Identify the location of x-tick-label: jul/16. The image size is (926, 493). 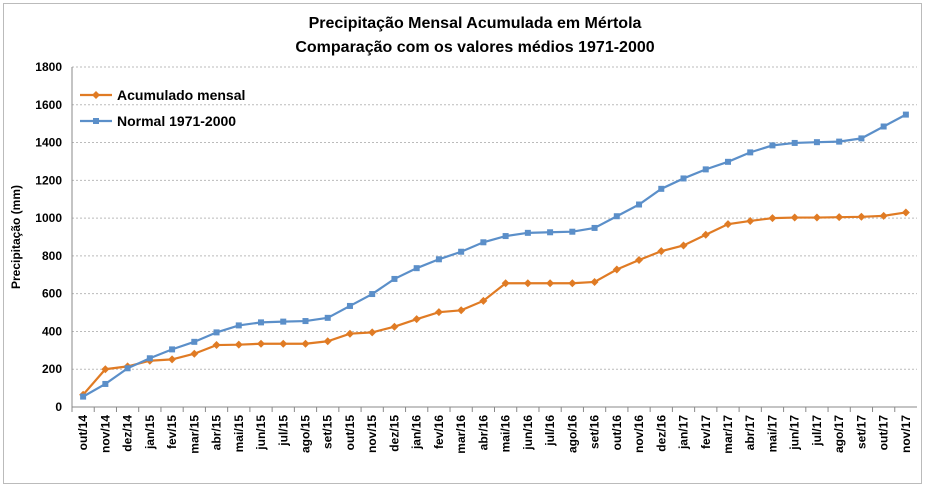
(550, 431).